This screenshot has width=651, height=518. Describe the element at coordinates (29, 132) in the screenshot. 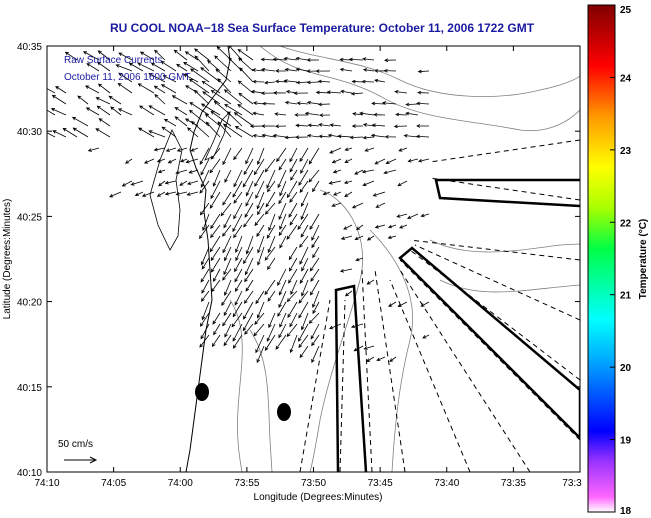

I see `y-tick-label: 40:30` at that location.